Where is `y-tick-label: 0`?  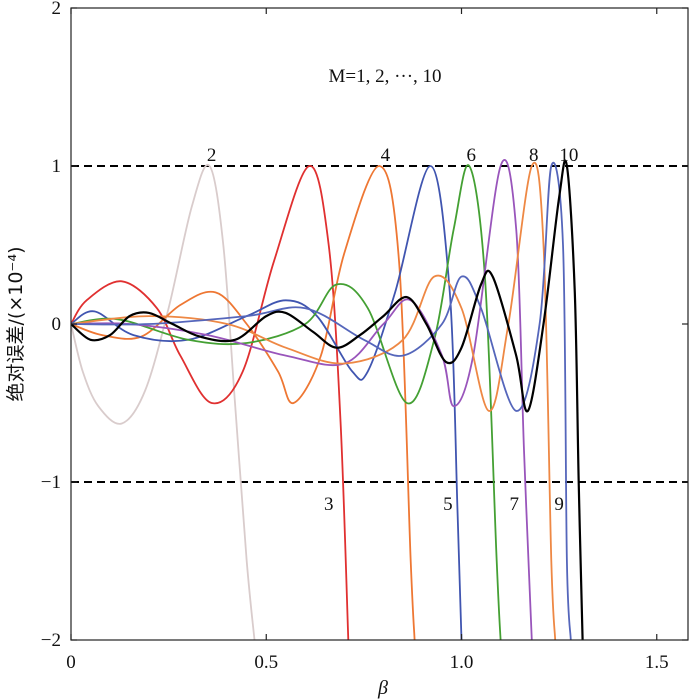 y-tick-label: 0 is located at coordinates (57, 324).